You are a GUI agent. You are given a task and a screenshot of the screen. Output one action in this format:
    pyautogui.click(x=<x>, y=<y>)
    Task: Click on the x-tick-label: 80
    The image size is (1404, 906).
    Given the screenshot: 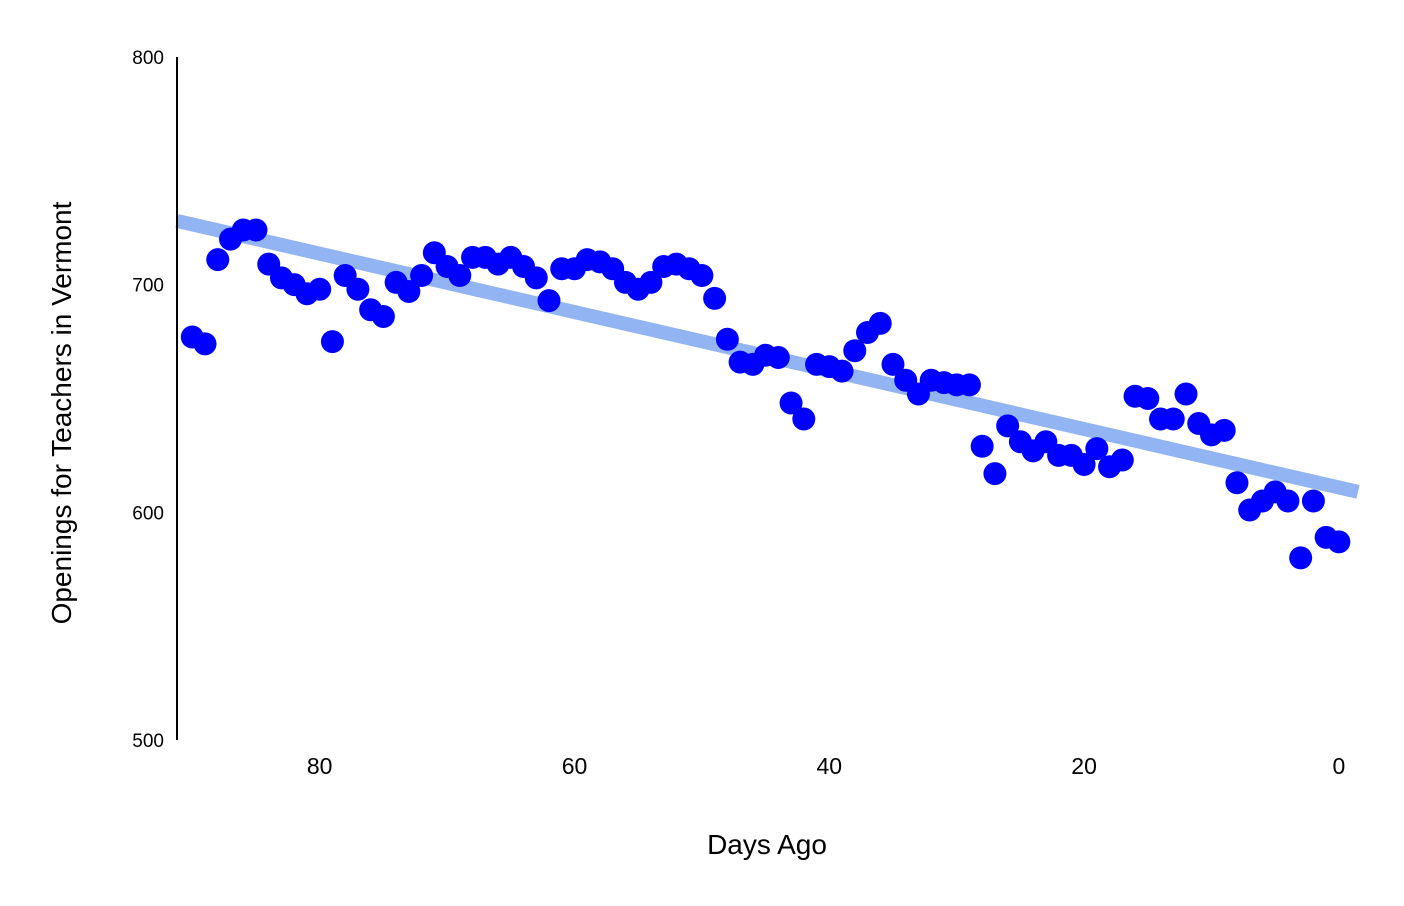 What is the action you would take?
    pyautogui.click(x=320, y=766)
    